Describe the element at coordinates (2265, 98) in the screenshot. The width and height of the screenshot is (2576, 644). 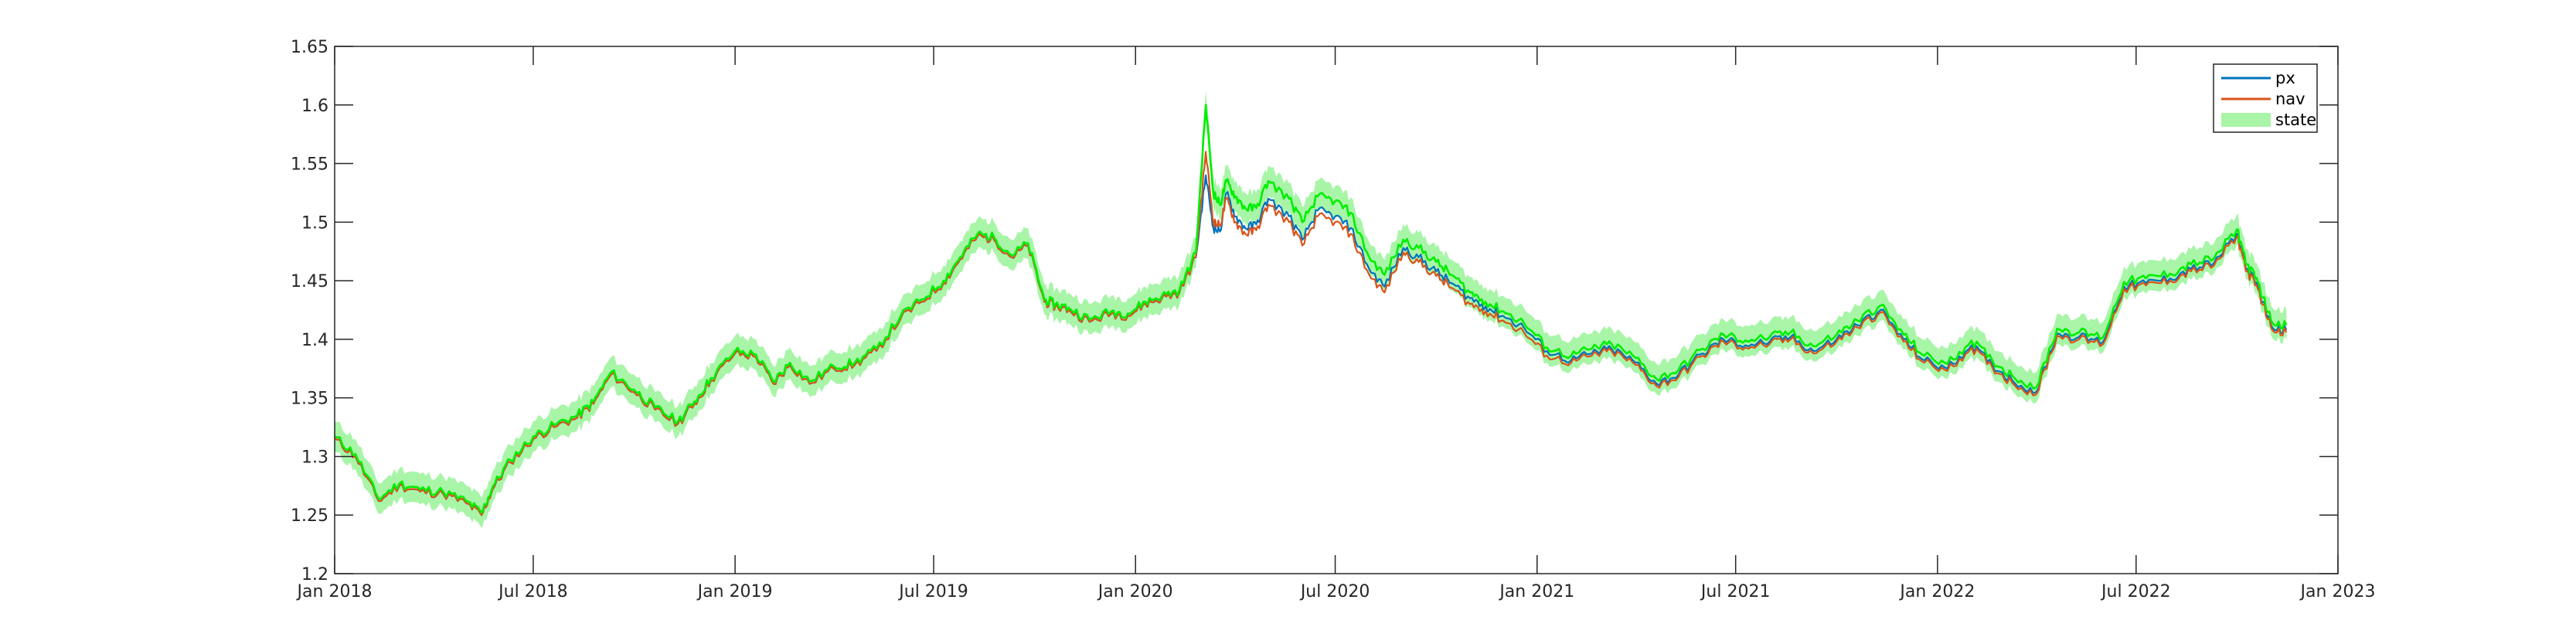
I see `legend: px nav state` at that location.